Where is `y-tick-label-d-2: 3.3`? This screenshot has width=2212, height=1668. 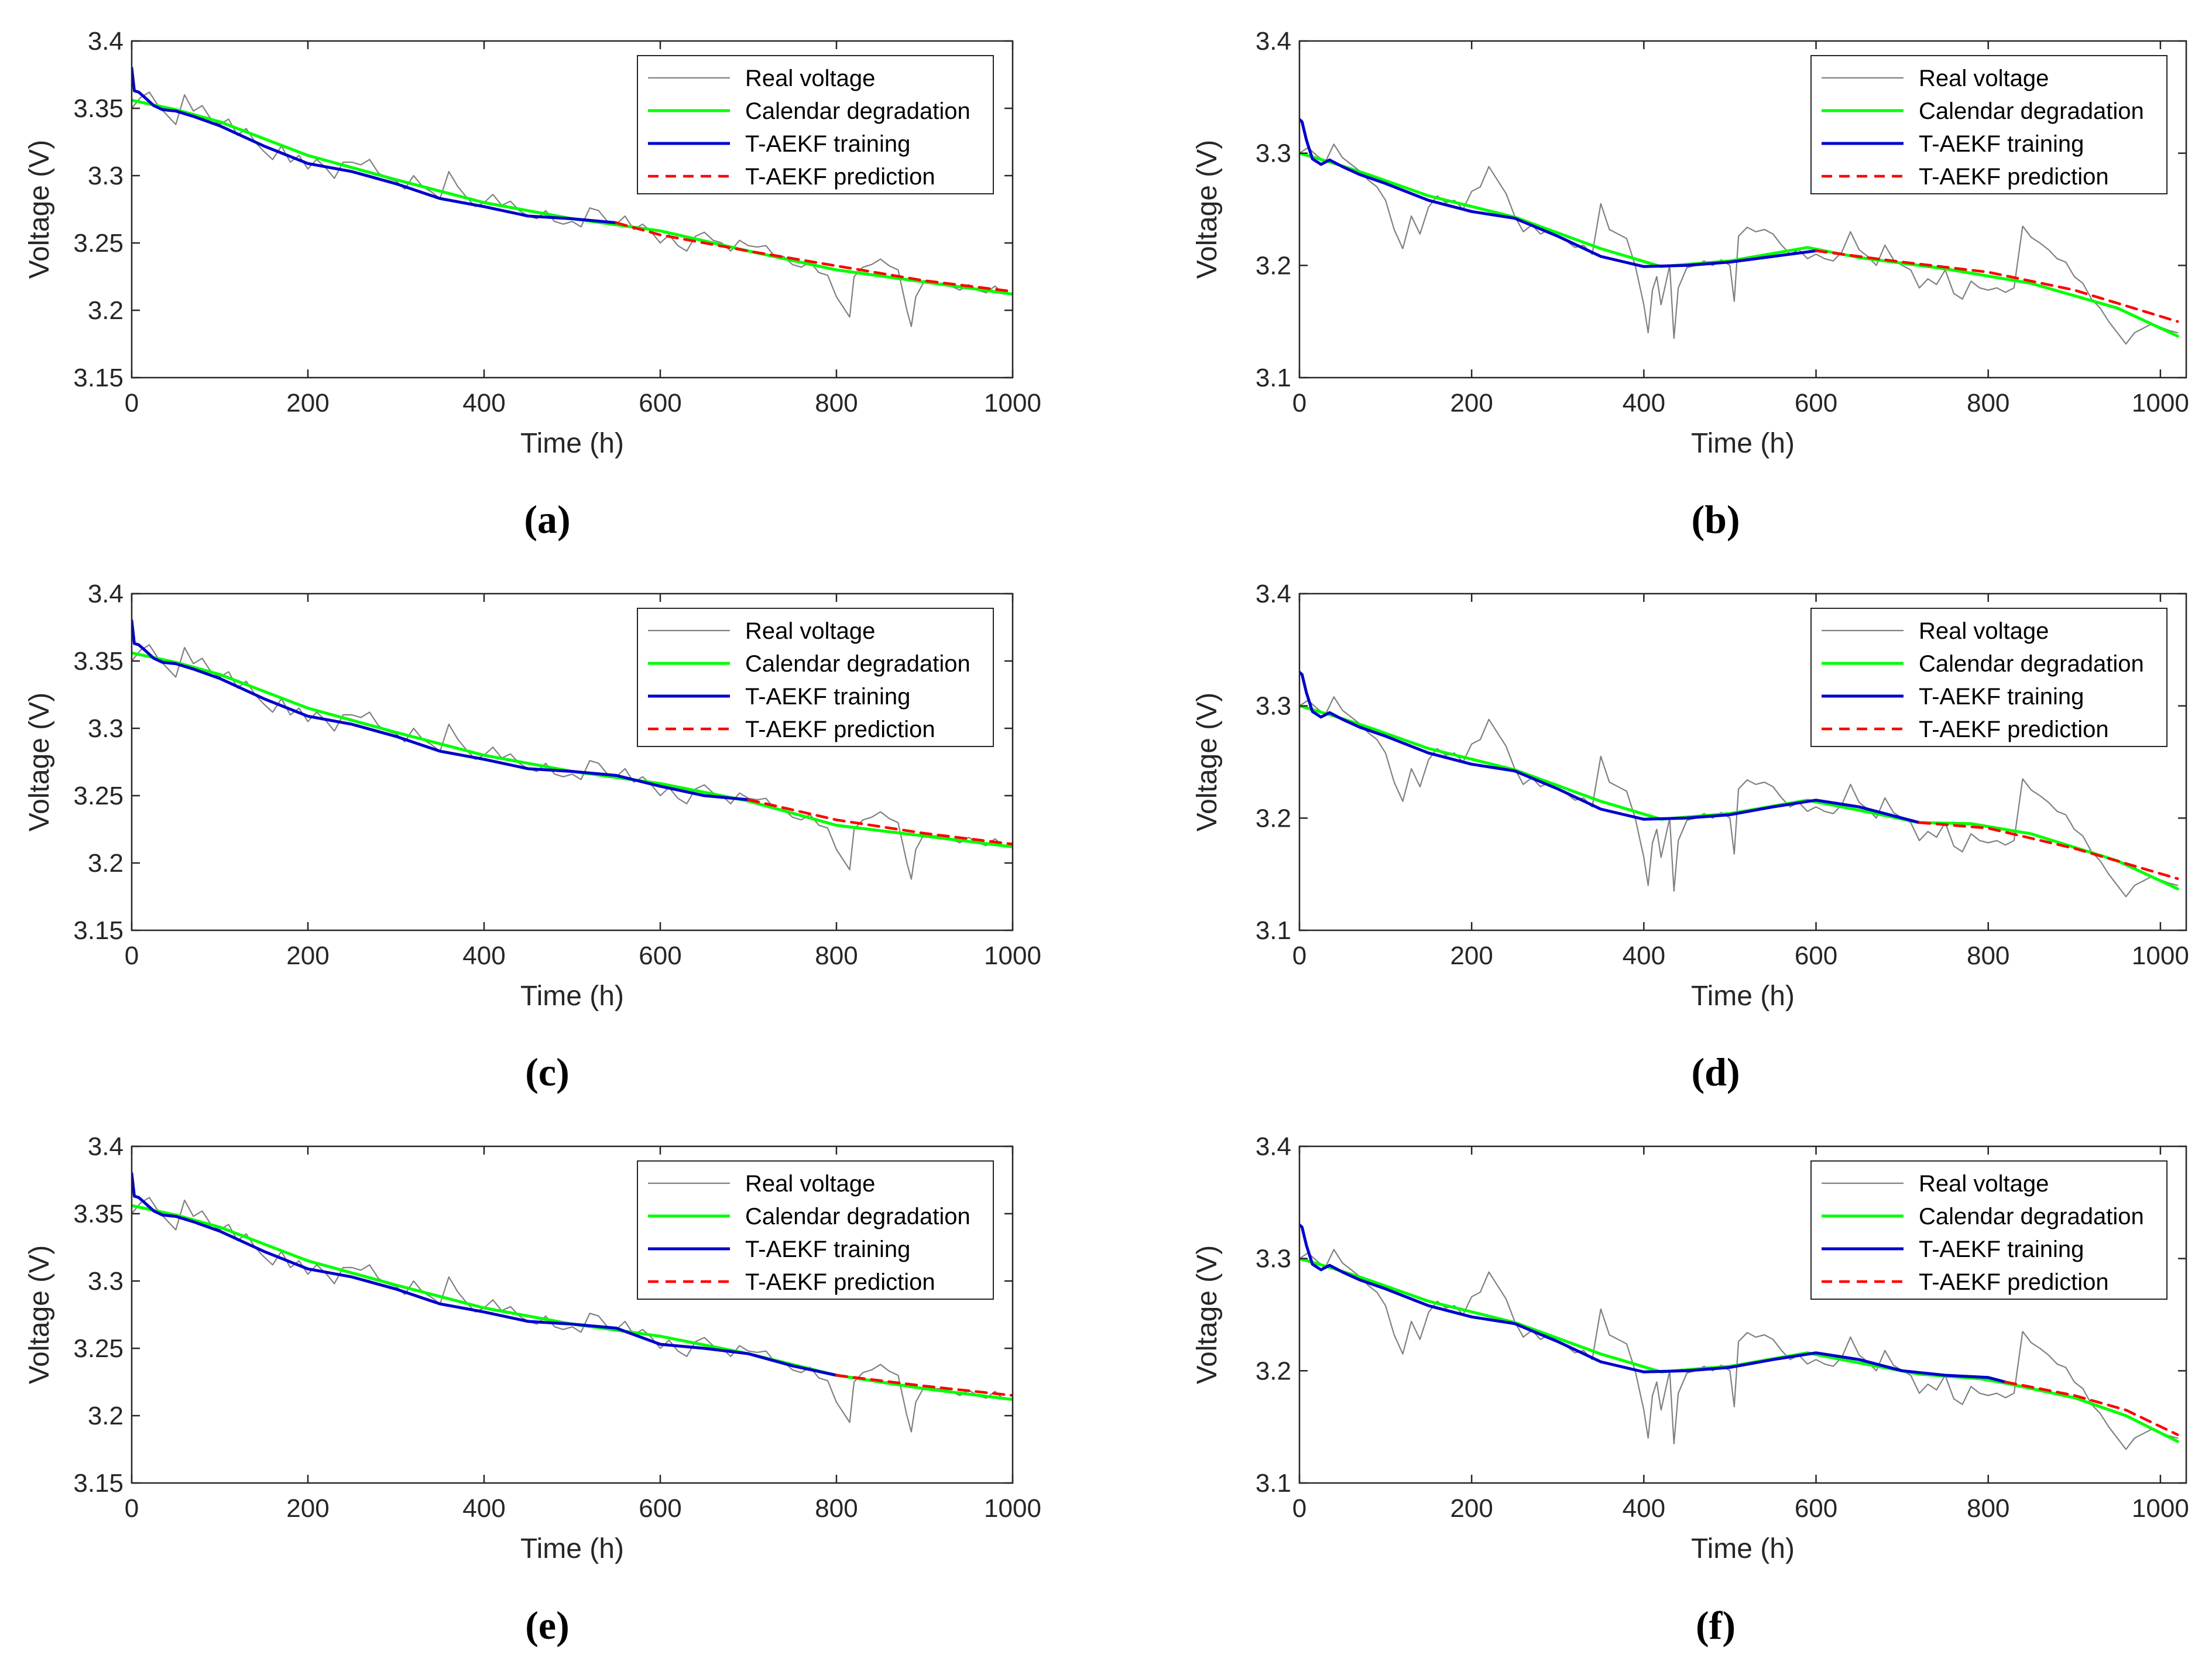 y-tick-label-d-2: 3.3 is located at coordinates (1273, 707).